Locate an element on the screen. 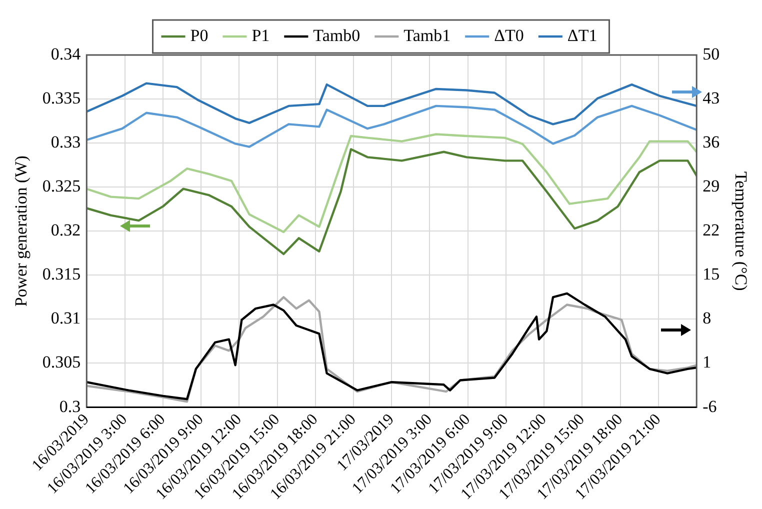  legend-label: Tamb0 is located at coordinates (336, 35).